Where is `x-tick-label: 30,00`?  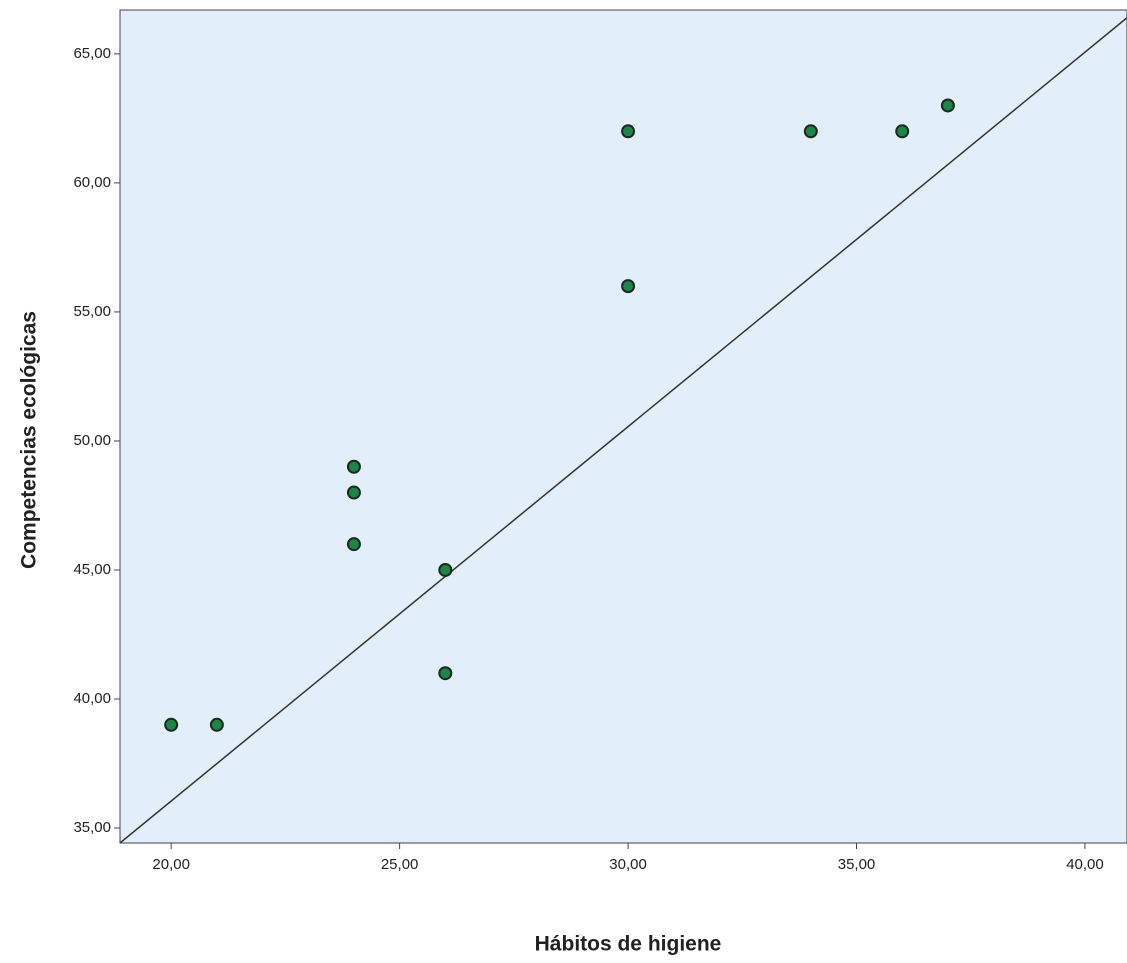 x-tick-label: 30,00 is located at coordinates (628, 864).